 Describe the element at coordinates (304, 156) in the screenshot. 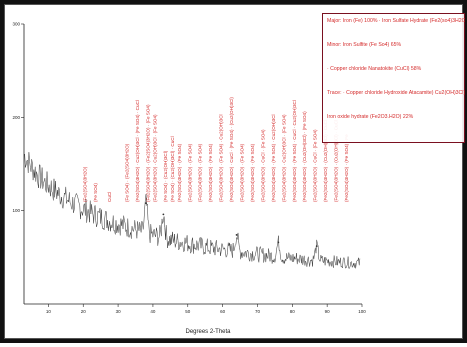

I see `peak-annotation: (Fe2(SO4)3H2O) · (Cu2(OH)3Cl) · (Fe SO4)` at that location.